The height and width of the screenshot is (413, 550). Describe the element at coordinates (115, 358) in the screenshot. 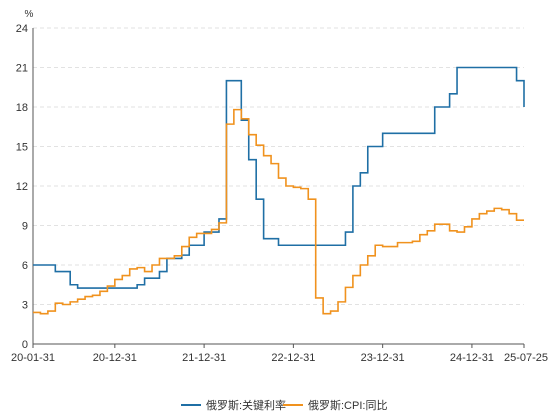

I see `x-tick-label: 20-12-31` at that location.